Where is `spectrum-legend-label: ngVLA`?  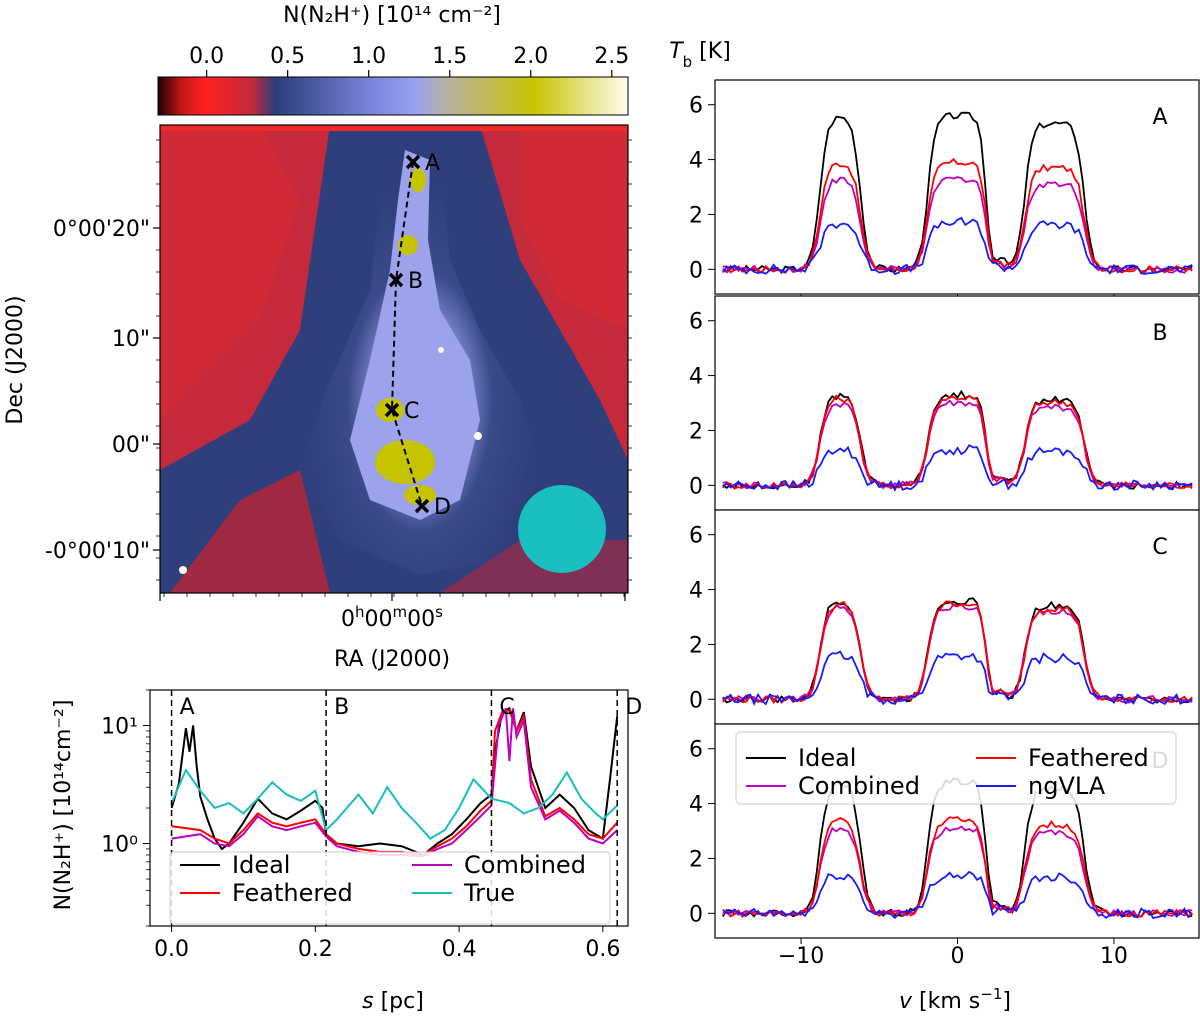 spectrum-legend-label: ngVLA is located at coordinates (1067, 786).